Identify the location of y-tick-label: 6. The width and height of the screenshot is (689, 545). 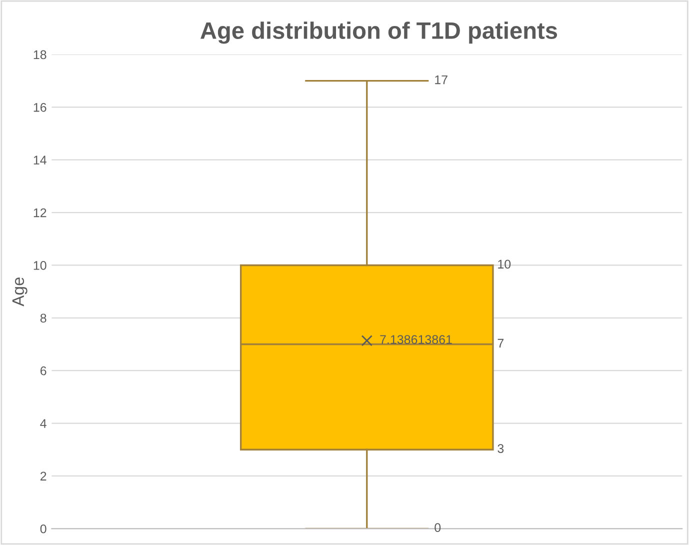
(43, 371).